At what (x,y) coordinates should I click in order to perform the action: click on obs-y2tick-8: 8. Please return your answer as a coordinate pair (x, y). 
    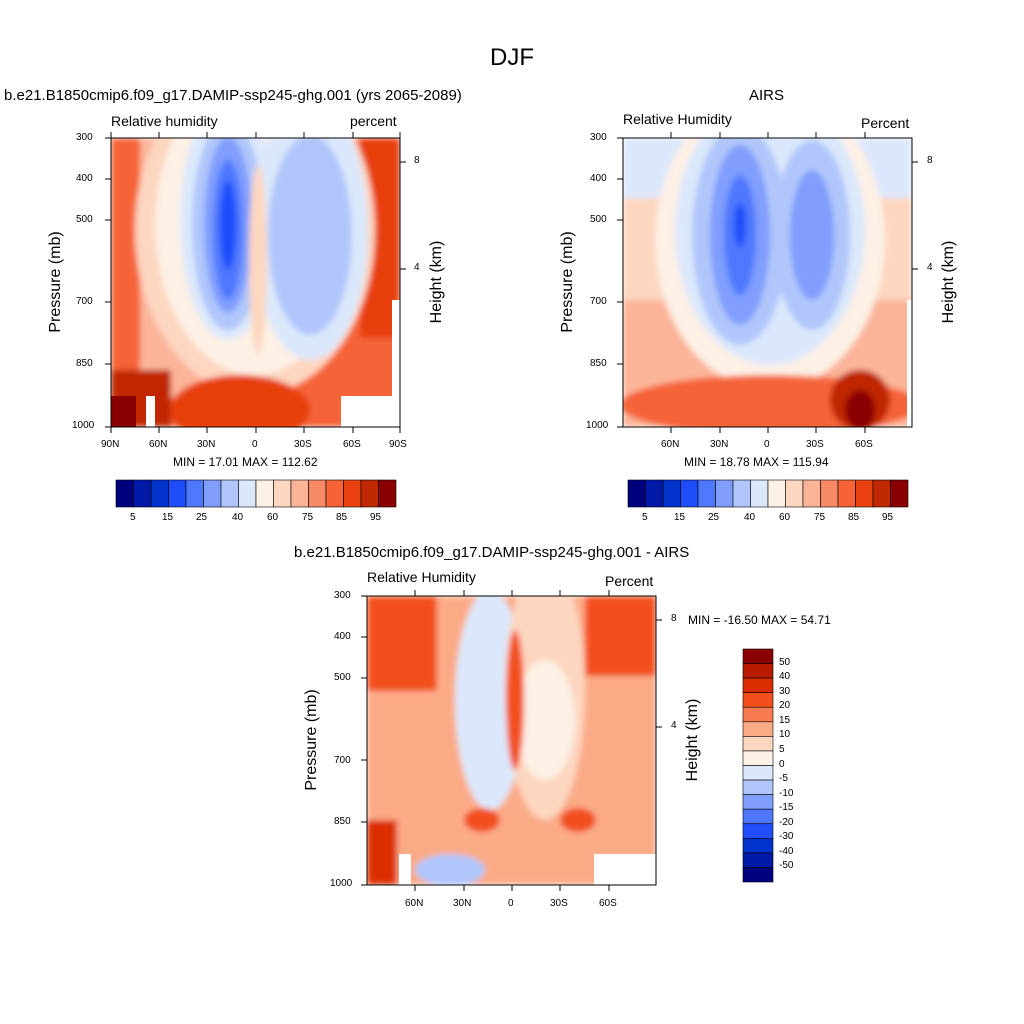
    Looking at the image, I should click on (930, 160).